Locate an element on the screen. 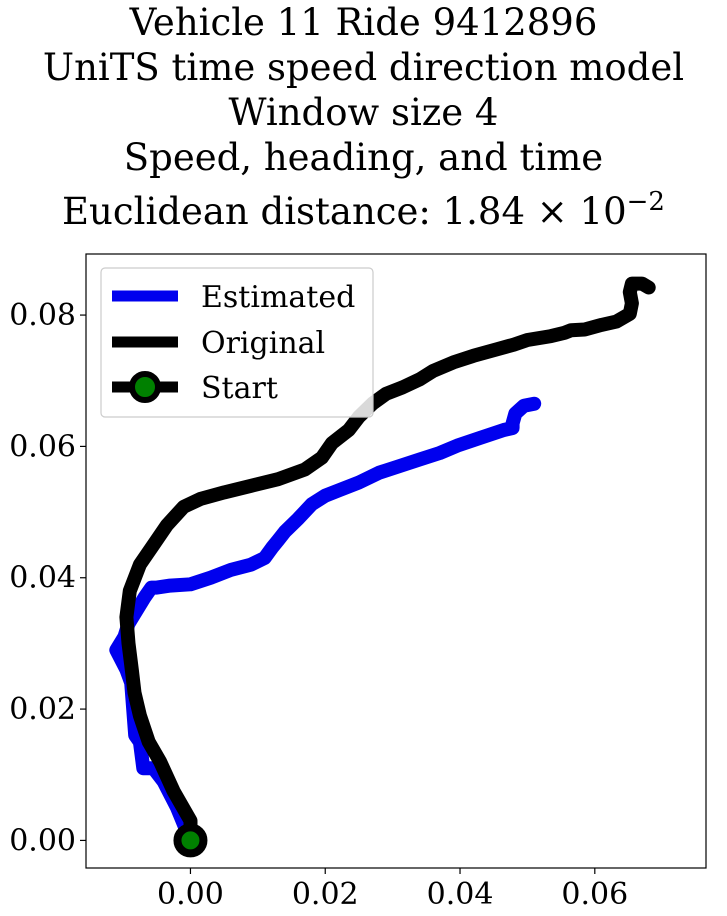  legend: Estimated Original Start is located at coordinates (237, 342).